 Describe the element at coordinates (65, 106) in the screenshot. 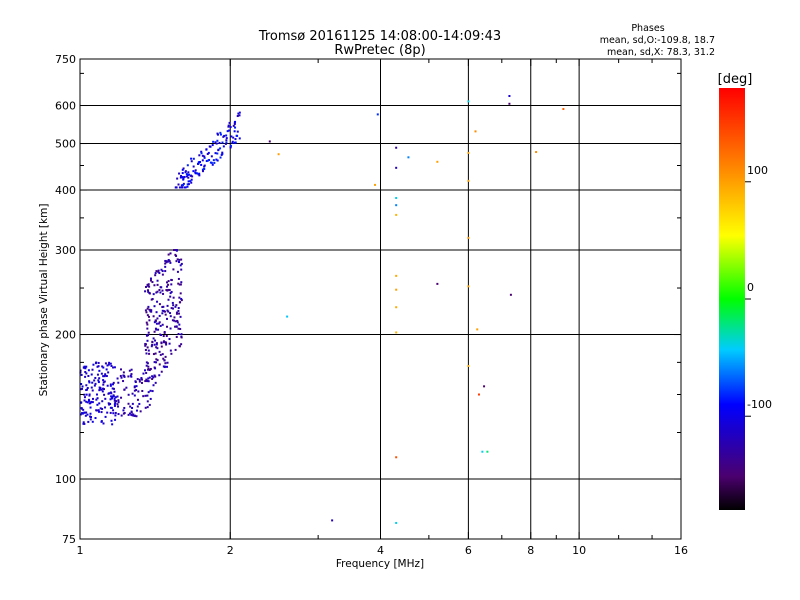

I see `y-tick-label: 600` at that location.